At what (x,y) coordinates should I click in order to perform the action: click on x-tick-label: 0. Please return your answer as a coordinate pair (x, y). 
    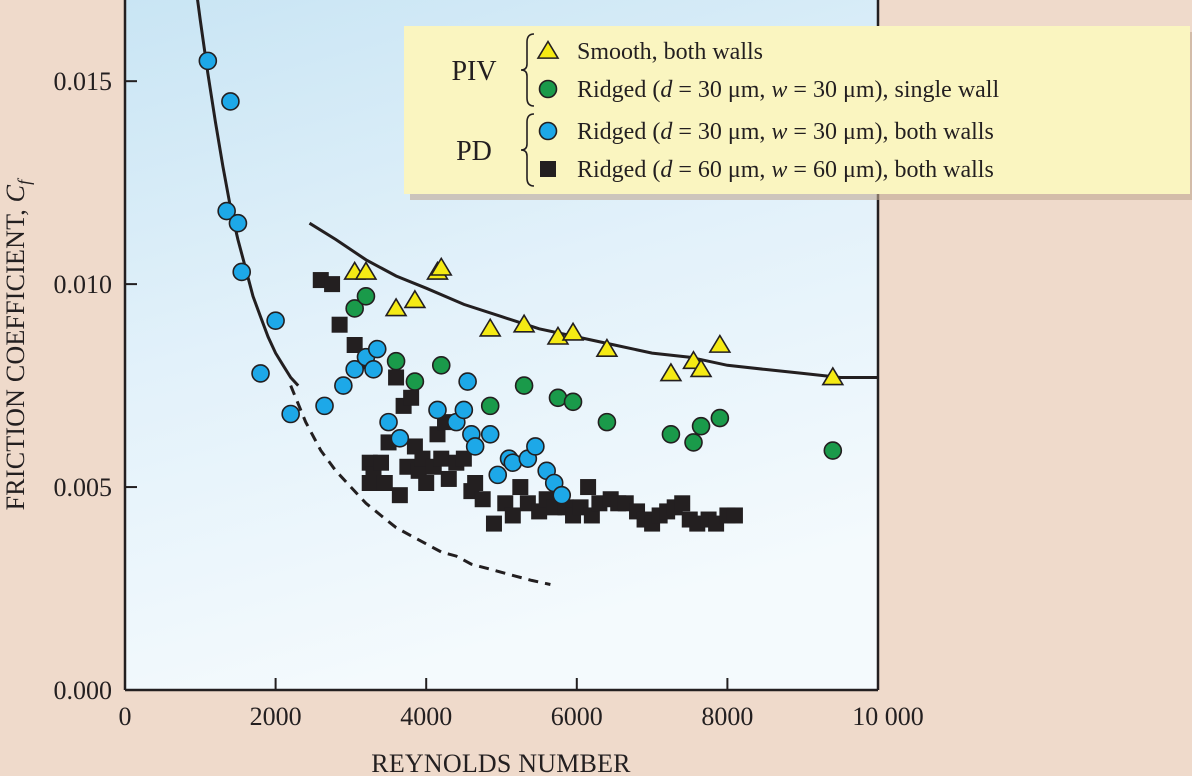
    Looking at the image, I should click on (125, 716).